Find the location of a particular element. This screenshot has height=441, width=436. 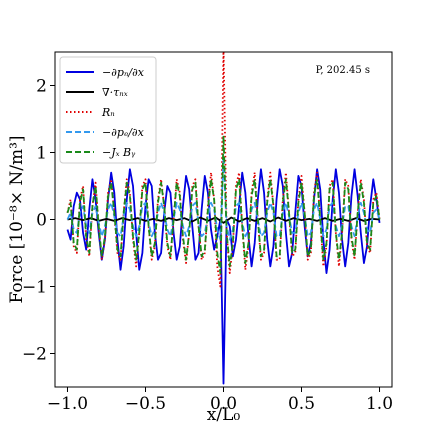

legend-box is located at coordinates (108, 110).